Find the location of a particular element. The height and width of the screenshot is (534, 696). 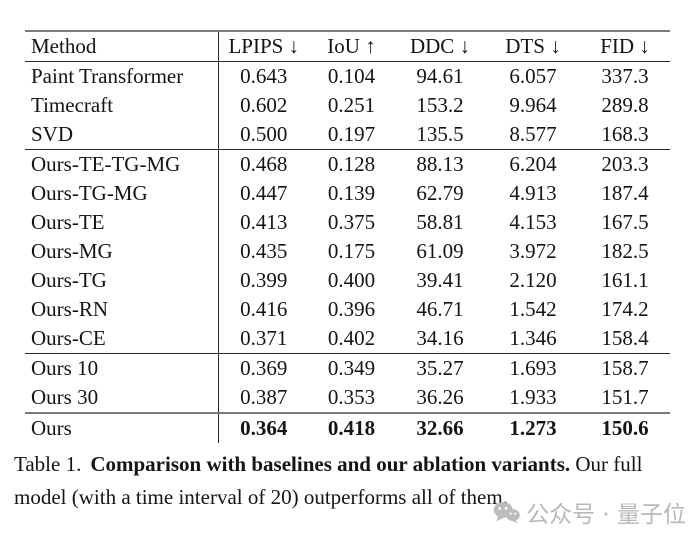

table-row-ours-mg: Ours-MG 0.435 0.175 61.09 3.972 182.5 is located at coordinates (347, 251).